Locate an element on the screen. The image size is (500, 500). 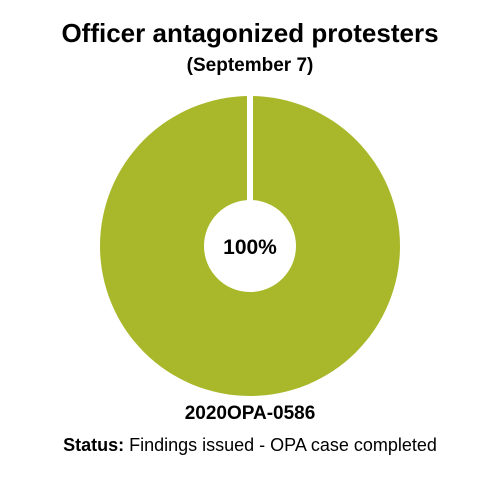
case-id: 2020OPA-0586 is located at coordinates (250, 413).